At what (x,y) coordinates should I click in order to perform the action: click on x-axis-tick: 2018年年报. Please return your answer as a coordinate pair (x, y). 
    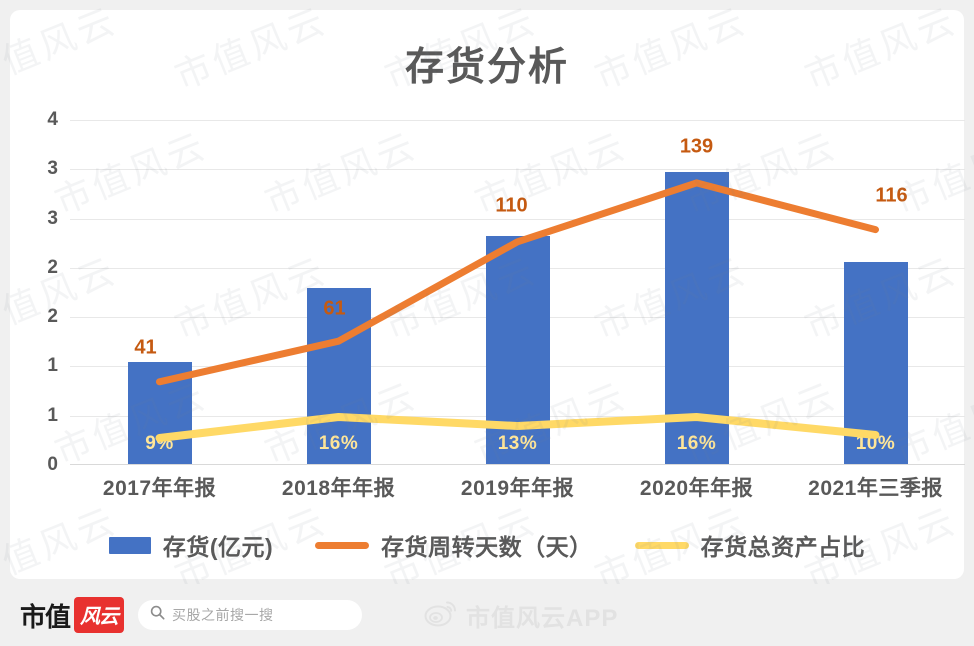
    Looking at the image, I should click on (338, 488).